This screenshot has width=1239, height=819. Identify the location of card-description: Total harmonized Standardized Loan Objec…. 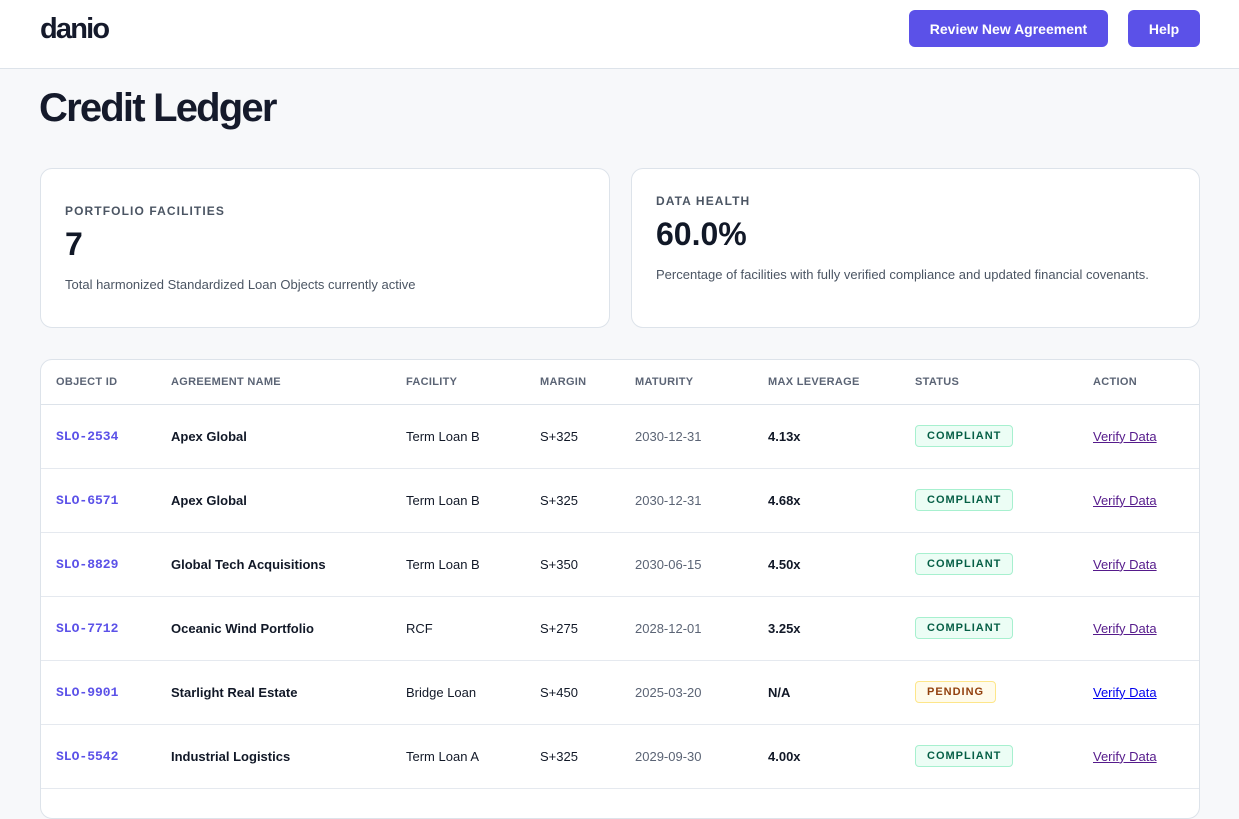
(240, 284).